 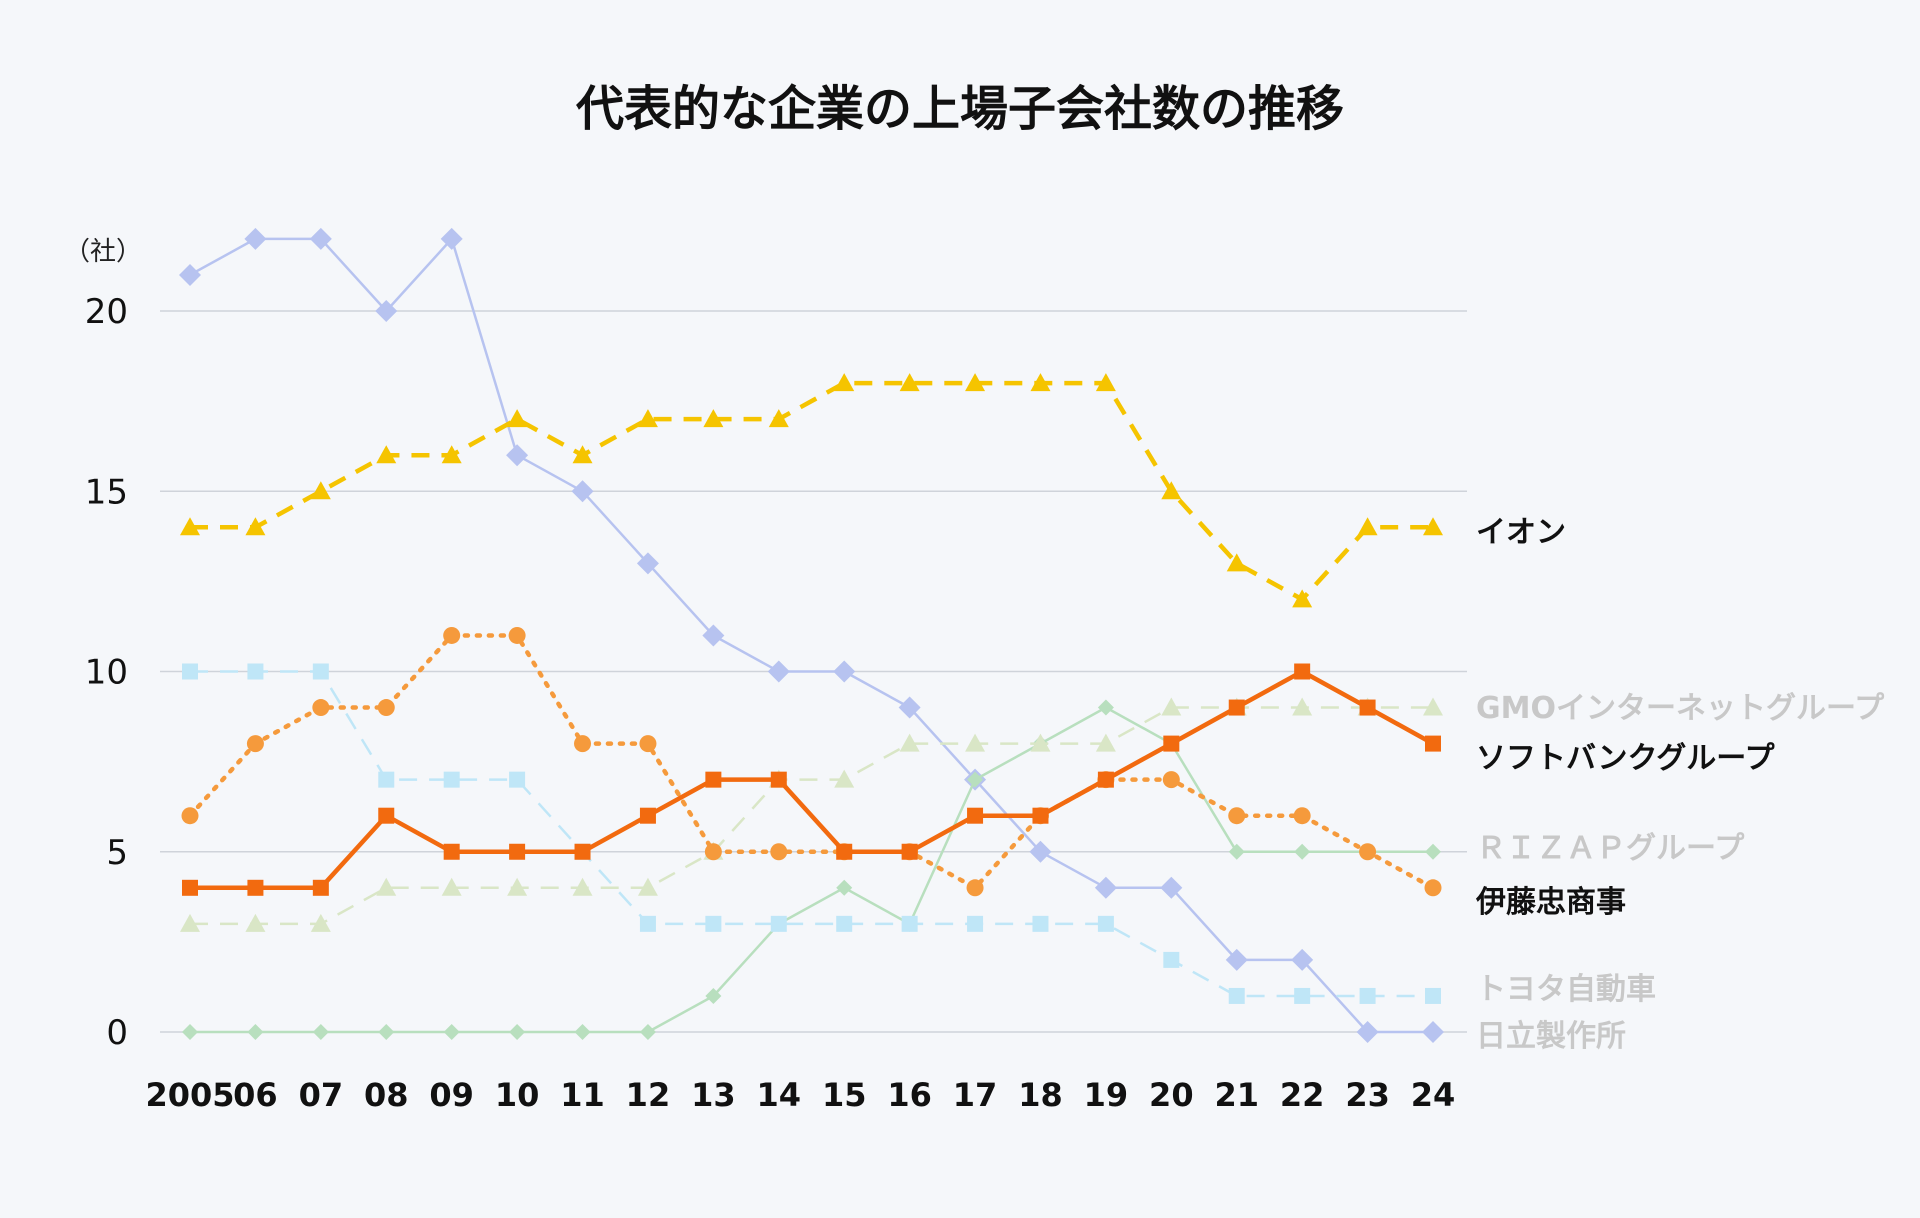 I want to click on x-tick-label: 16, so click(x=909, y=1095).